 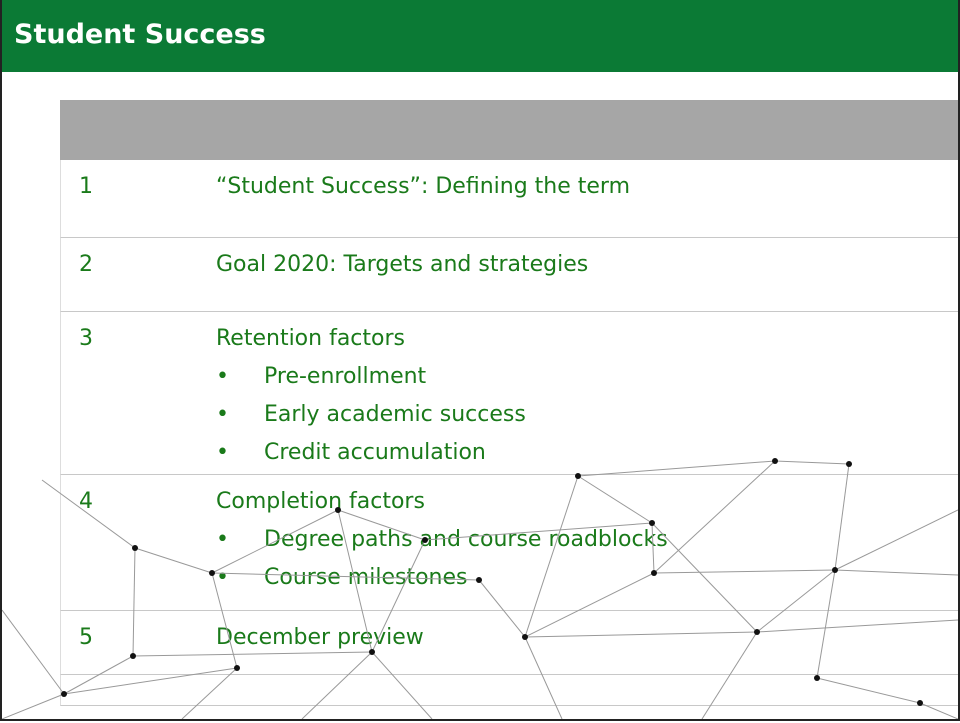 I want to click on table-header, so click(x=509, y=130).